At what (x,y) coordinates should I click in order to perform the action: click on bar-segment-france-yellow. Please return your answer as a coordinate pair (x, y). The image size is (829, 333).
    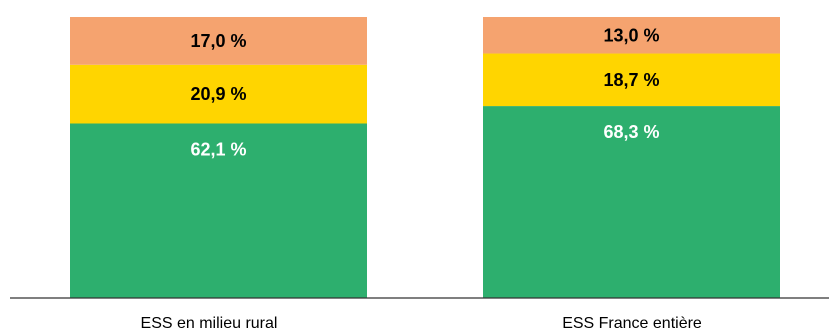
    Looking at the image, I should click on (631, 80).